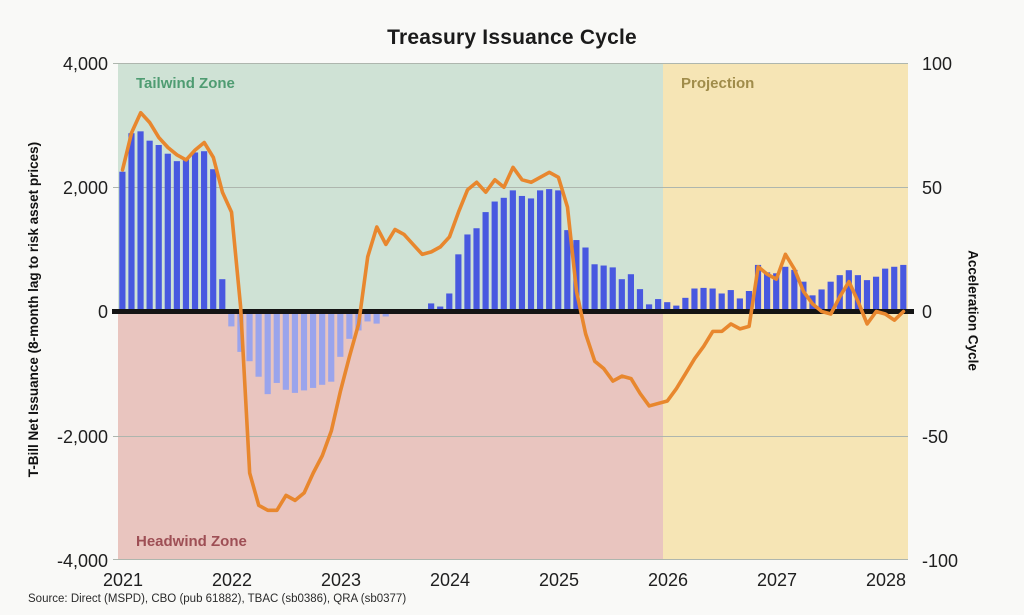 The width and height of the screenshot is (1024, 615). Describe the element at coordinates (232, 580) in the screenshot. I see `xtick-2022: 2022` at that location.